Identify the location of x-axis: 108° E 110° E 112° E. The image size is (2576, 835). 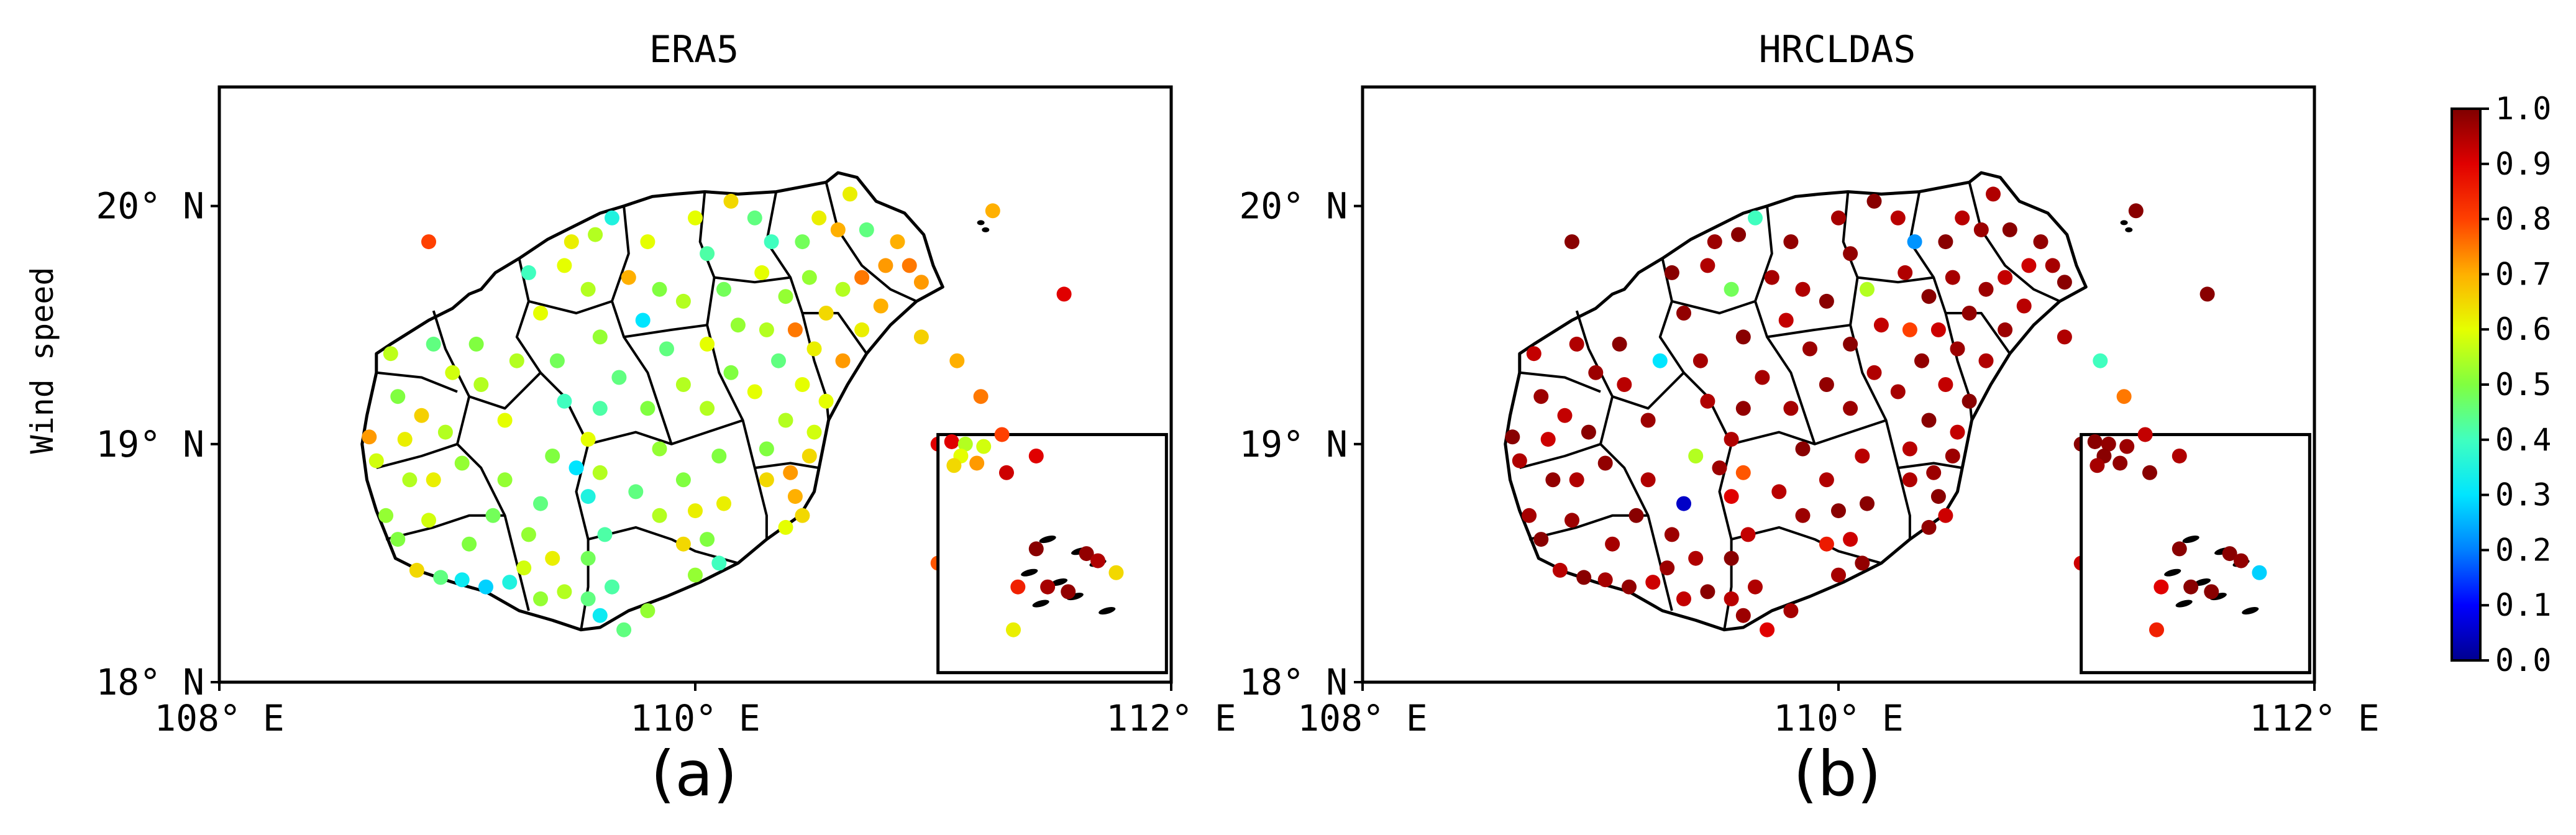
(1838, 710).